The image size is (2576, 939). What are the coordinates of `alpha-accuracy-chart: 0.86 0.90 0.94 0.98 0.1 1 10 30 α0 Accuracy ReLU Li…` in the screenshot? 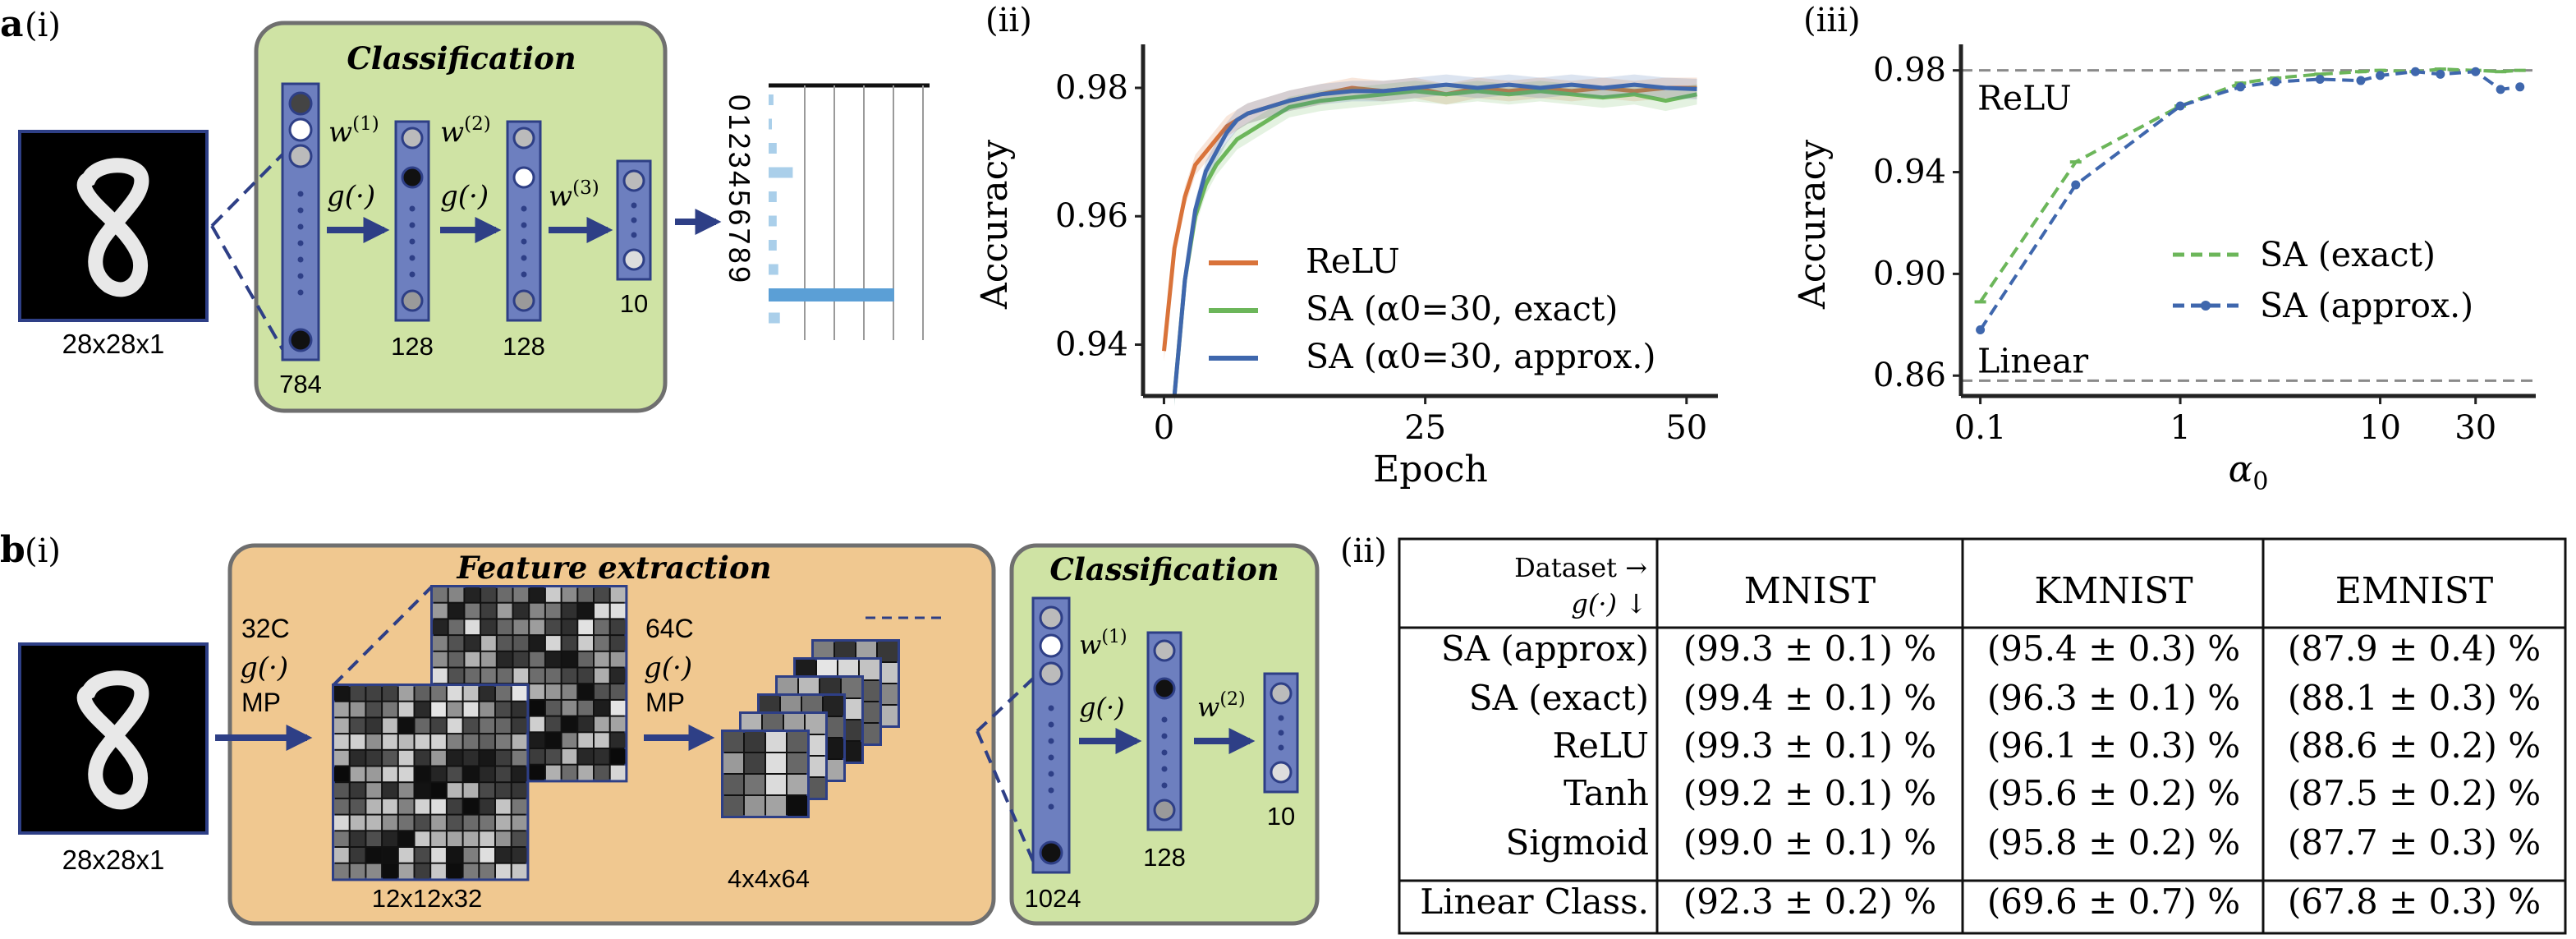 It's located at (2164, 270).